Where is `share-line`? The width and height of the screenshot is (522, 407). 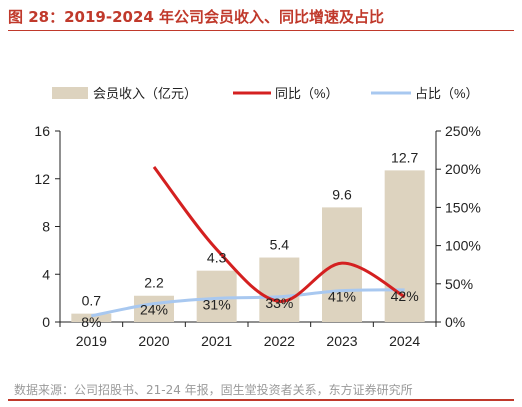
share-line is located at coordinates (248, 303).